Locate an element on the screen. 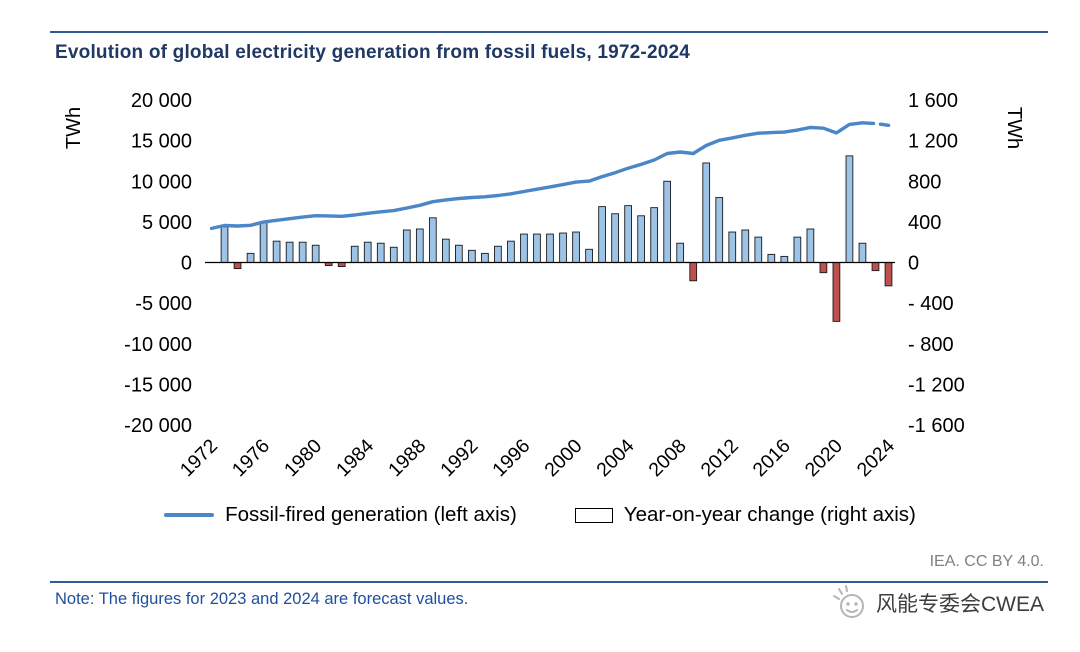 Image resolution: width=1080 pixels, height=652 pixels. svg-text: 1972 is located at coordinates (199, 458).